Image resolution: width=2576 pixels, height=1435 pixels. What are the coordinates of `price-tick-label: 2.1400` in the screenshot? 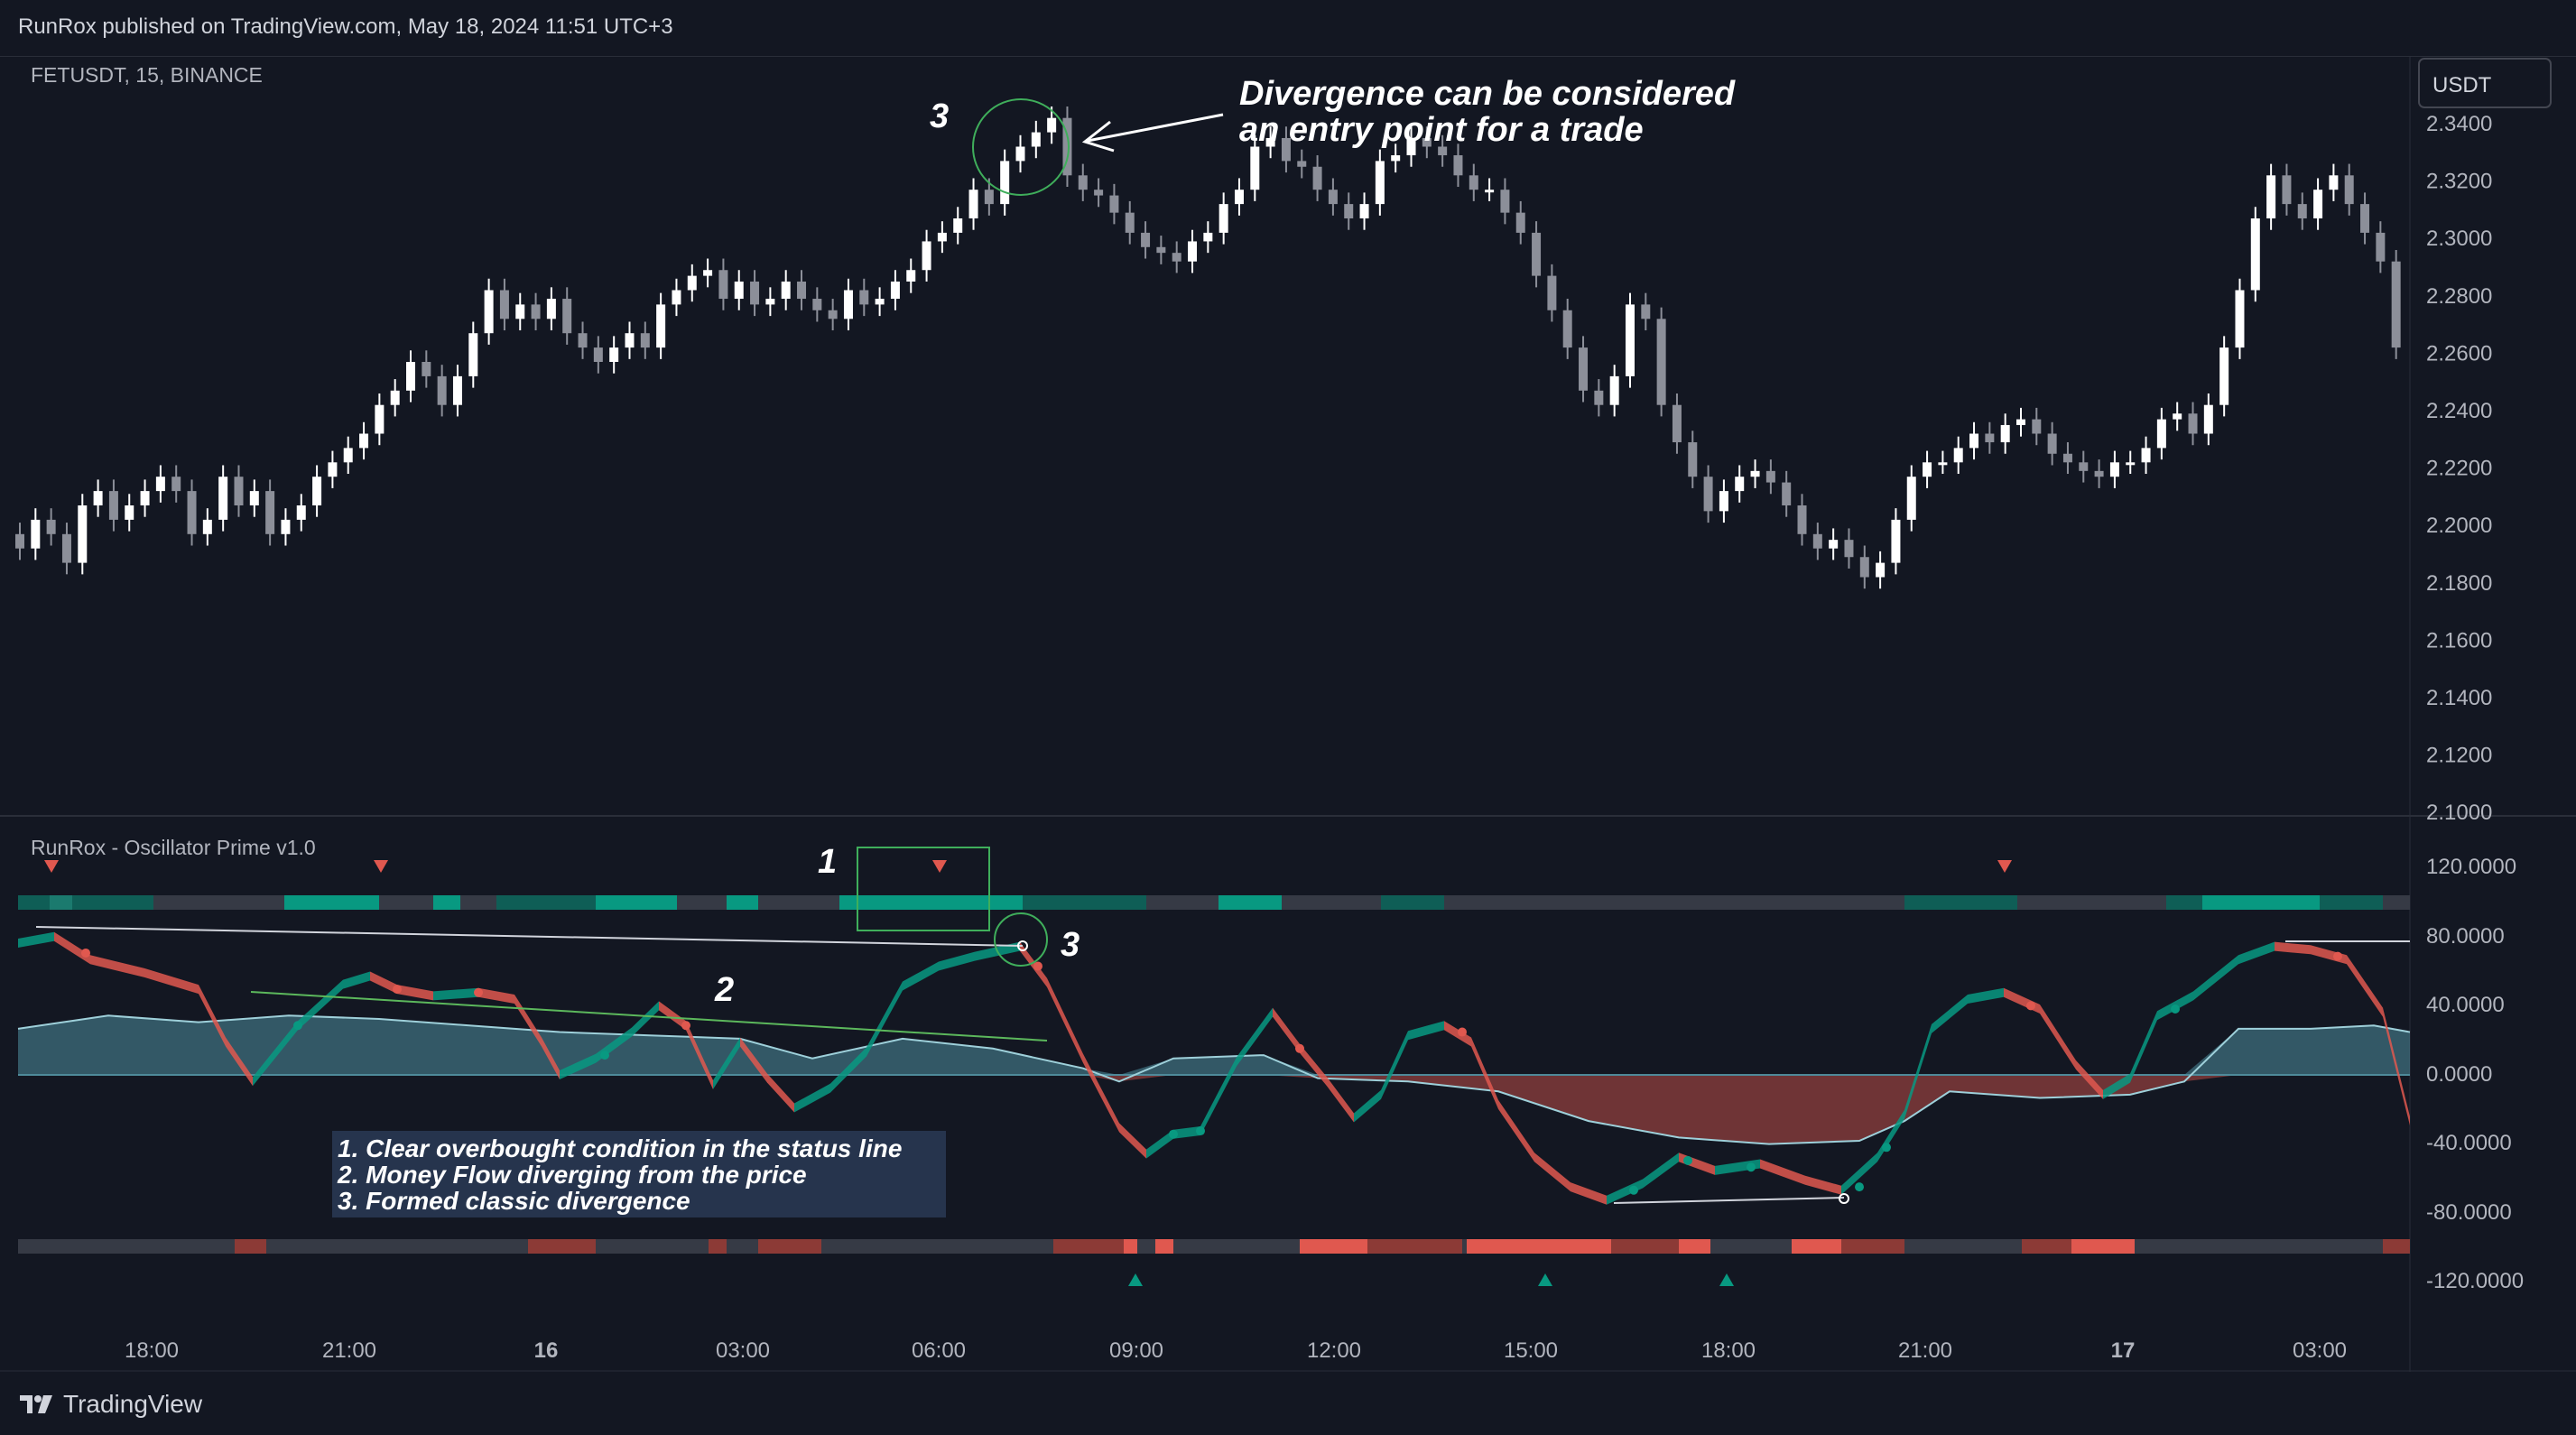 It's located at (2459, 698).